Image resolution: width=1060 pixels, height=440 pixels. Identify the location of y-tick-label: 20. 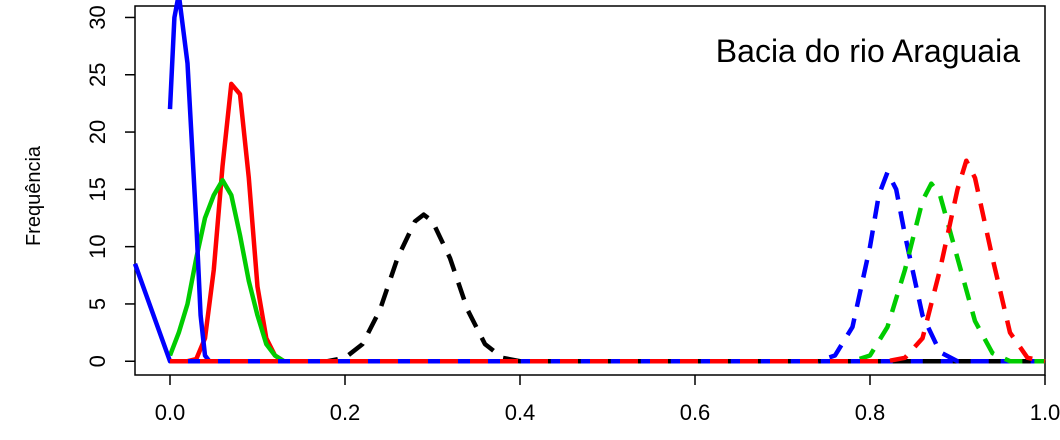
(97, 132).